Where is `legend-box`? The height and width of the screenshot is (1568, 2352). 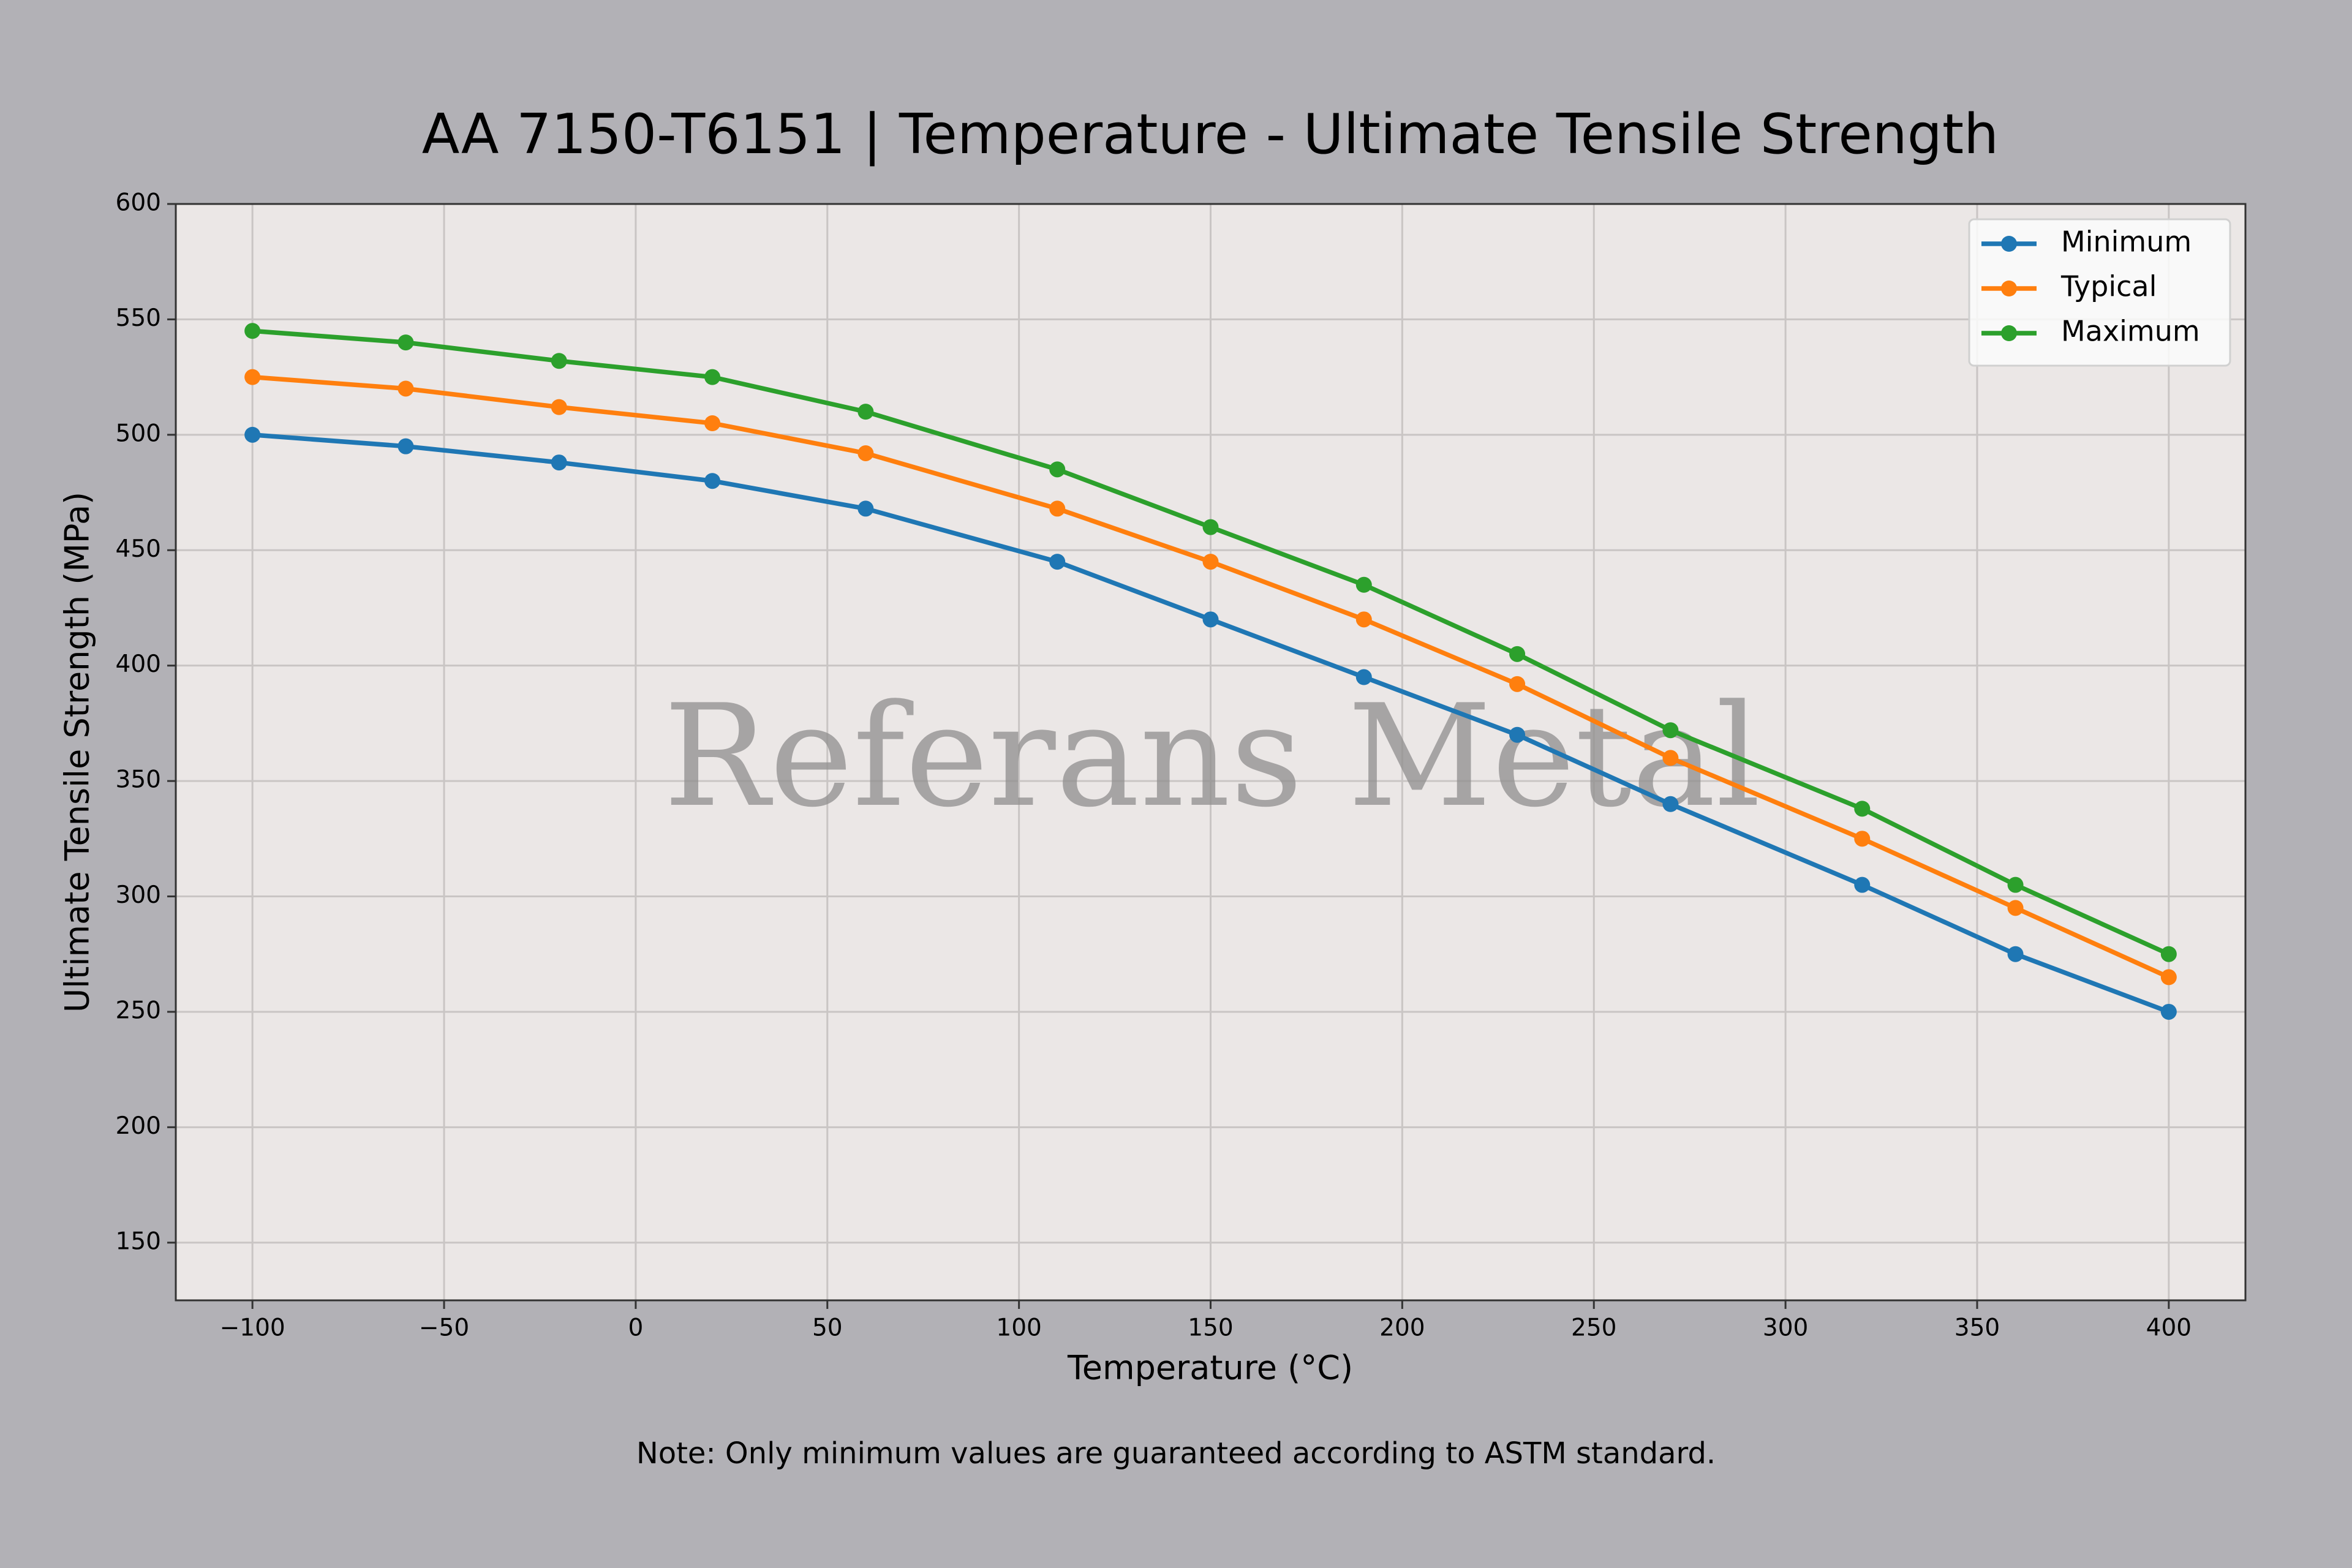 legend-box is located at coordinates (2099, 292).